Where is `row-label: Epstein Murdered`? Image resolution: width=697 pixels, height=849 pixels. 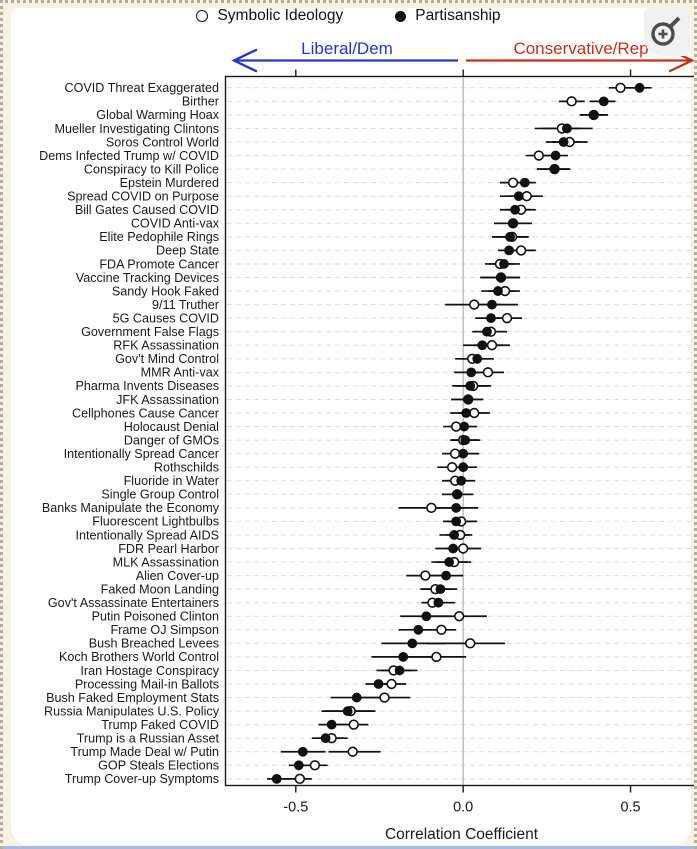 row-label: Epstein Murdered is located at coordinates (169, 183).